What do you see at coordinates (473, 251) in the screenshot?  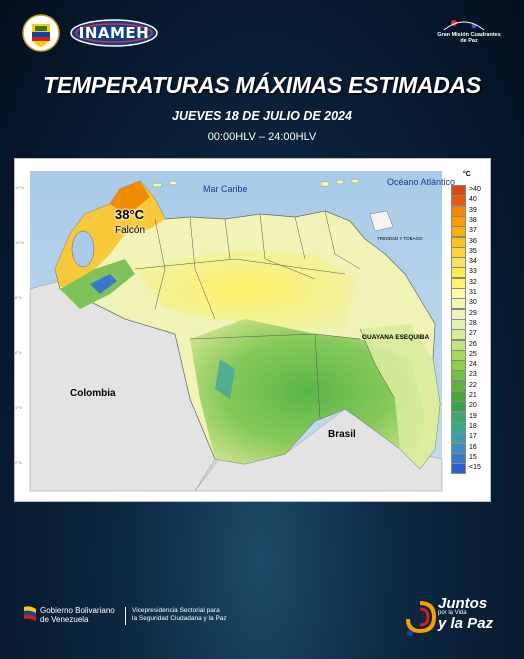 I see `legend-label: 35` at bounding box center [473, 251].